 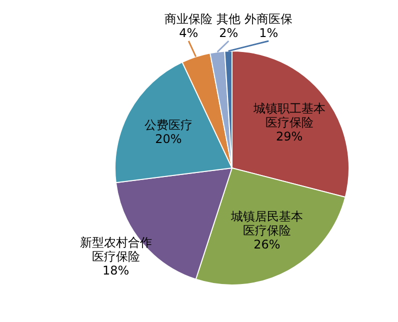 I want to click on slice-label: 外商医保, so click(x=268, y=19).